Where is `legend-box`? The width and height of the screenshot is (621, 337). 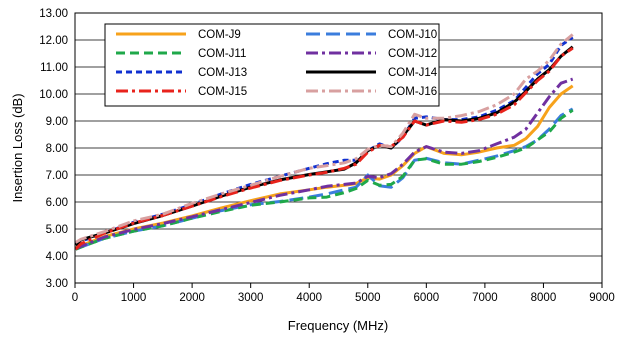 legend-box is located at coordinates (272, 65).